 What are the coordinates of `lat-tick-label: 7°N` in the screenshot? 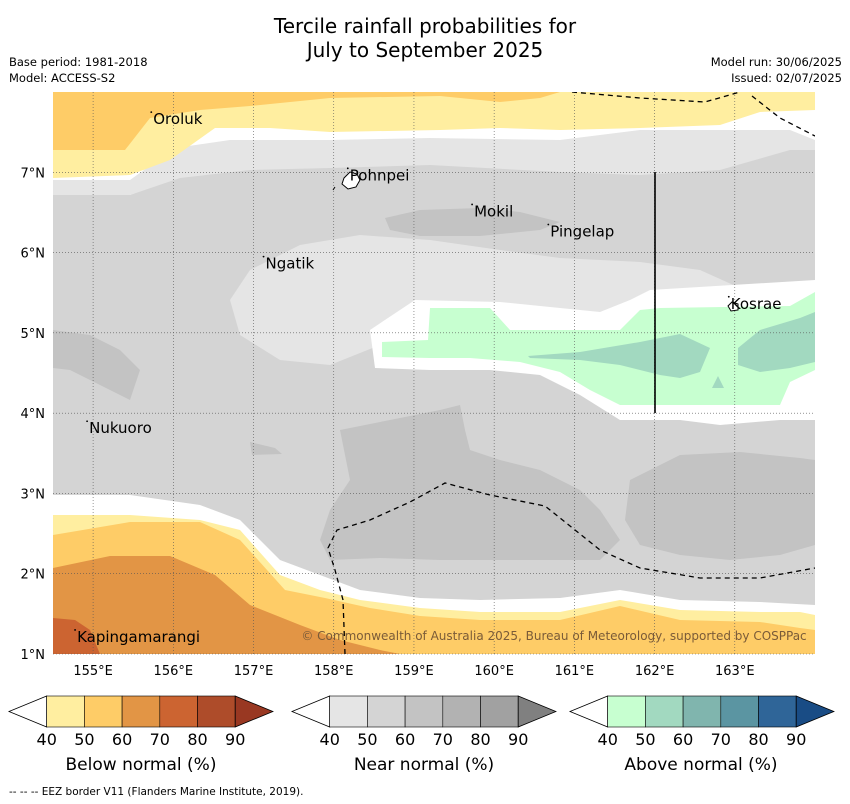 It's located at (33, 173).